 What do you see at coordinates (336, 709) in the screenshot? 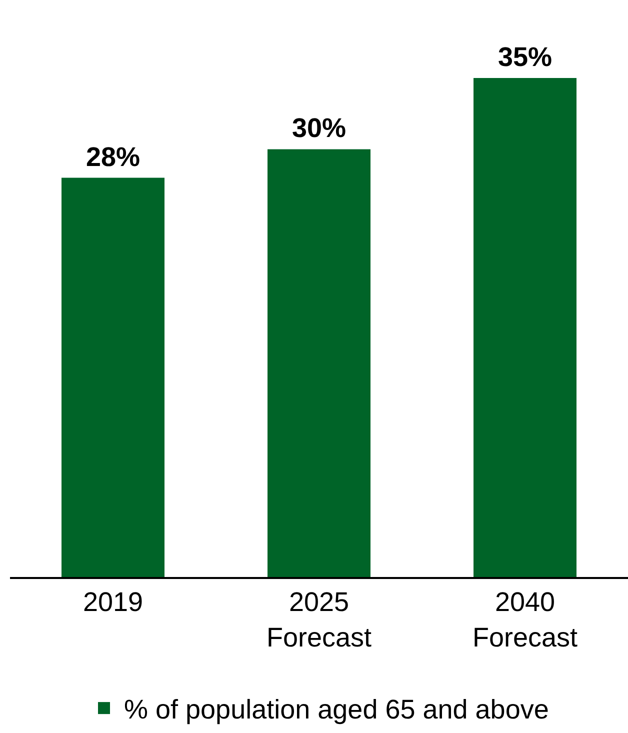
I see `legend-label: % of population aged 65 and above` at bounding box center [336, 709].